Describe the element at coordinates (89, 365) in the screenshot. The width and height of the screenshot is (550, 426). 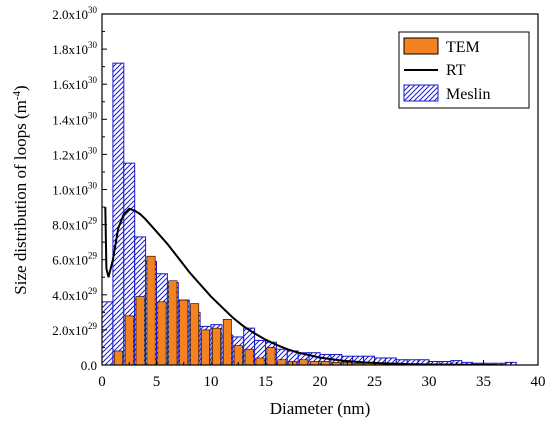
I see `y-tick-label: 0.0` at that location.